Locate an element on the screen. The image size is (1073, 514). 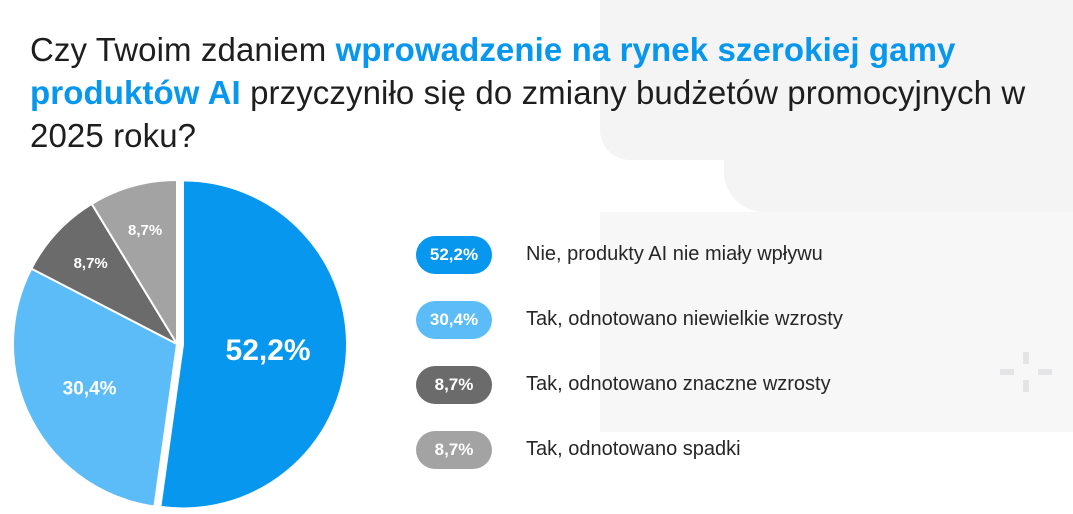
pie-label-3: 8,7% is located at coordinates (145, 230).